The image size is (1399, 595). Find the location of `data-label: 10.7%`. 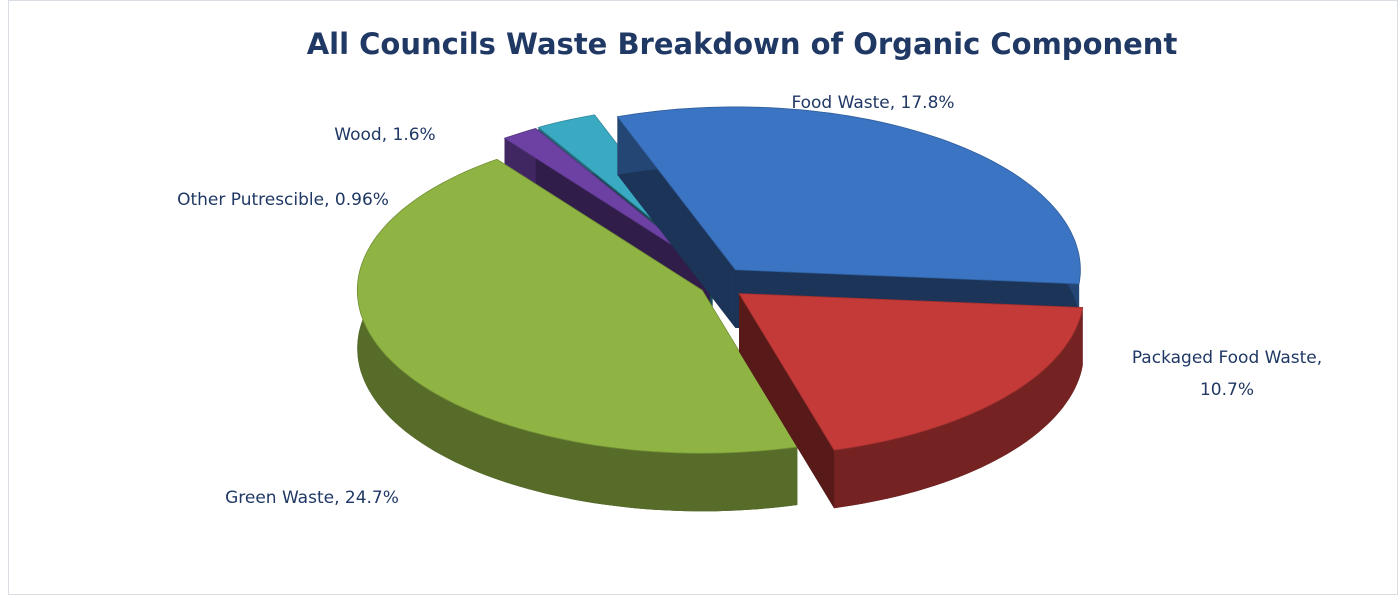

data-label: 10.7% is located at coordinates (1227, 390).